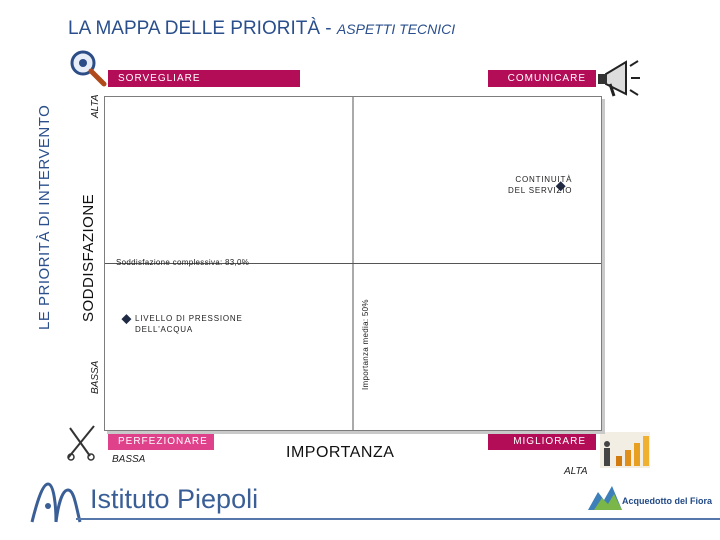 The image size is (720, 540). What do you see at coordinates (617, 79) in the screenshot?
I see `megaphone-icon` at bounding box center [617, 79].